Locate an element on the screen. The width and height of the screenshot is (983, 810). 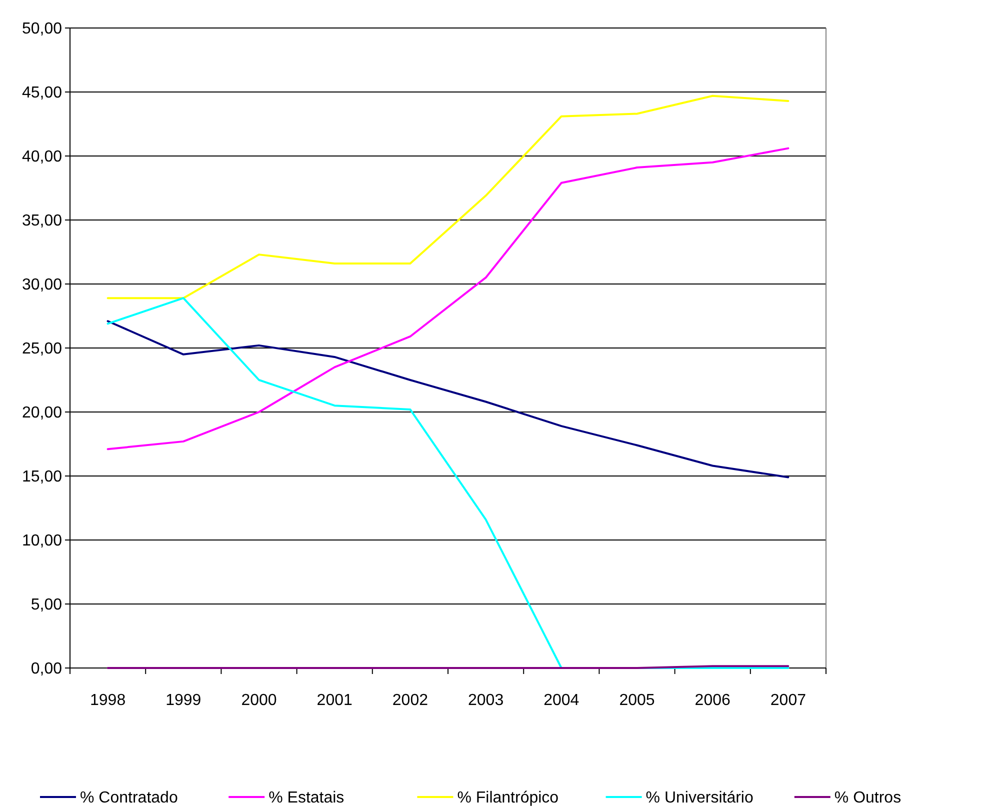
x-tick-label: 2002 is located at coordinates (410, 700).